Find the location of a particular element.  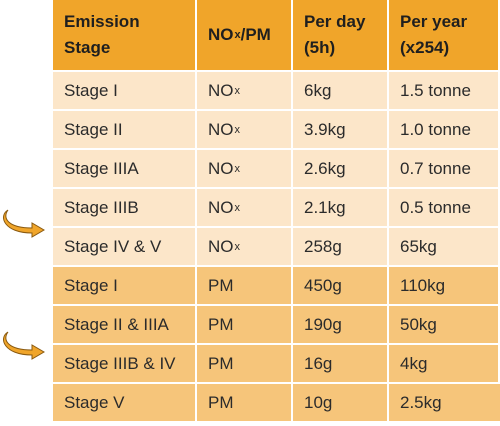

header-pollutant-base: NO is located at coordinates (221, 34).